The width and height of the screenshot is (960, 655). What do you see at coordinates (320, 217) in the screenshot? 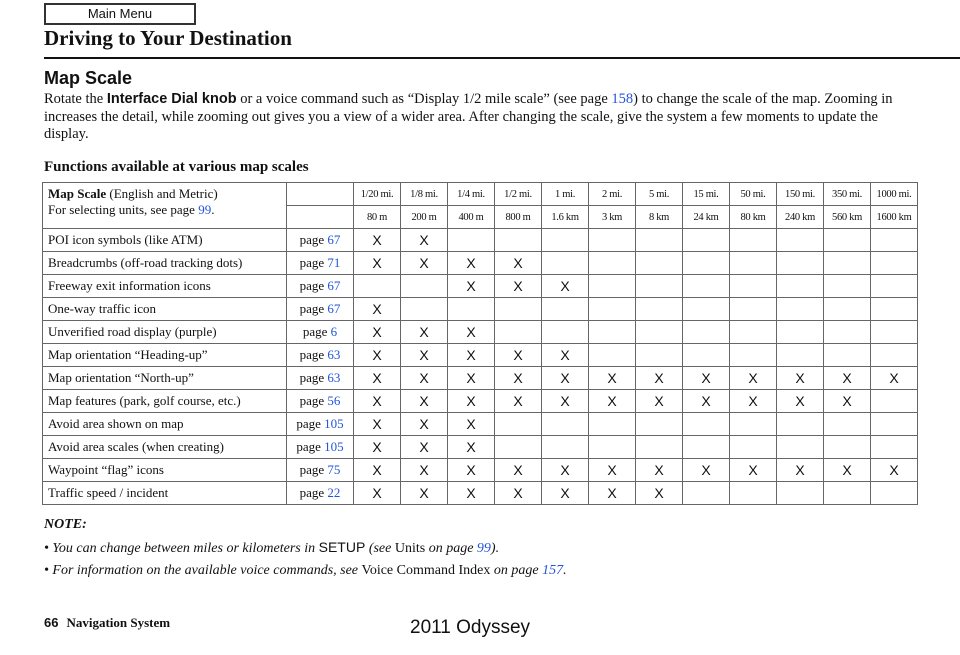
I see `blank-cell` at bounding box center [320, 217].